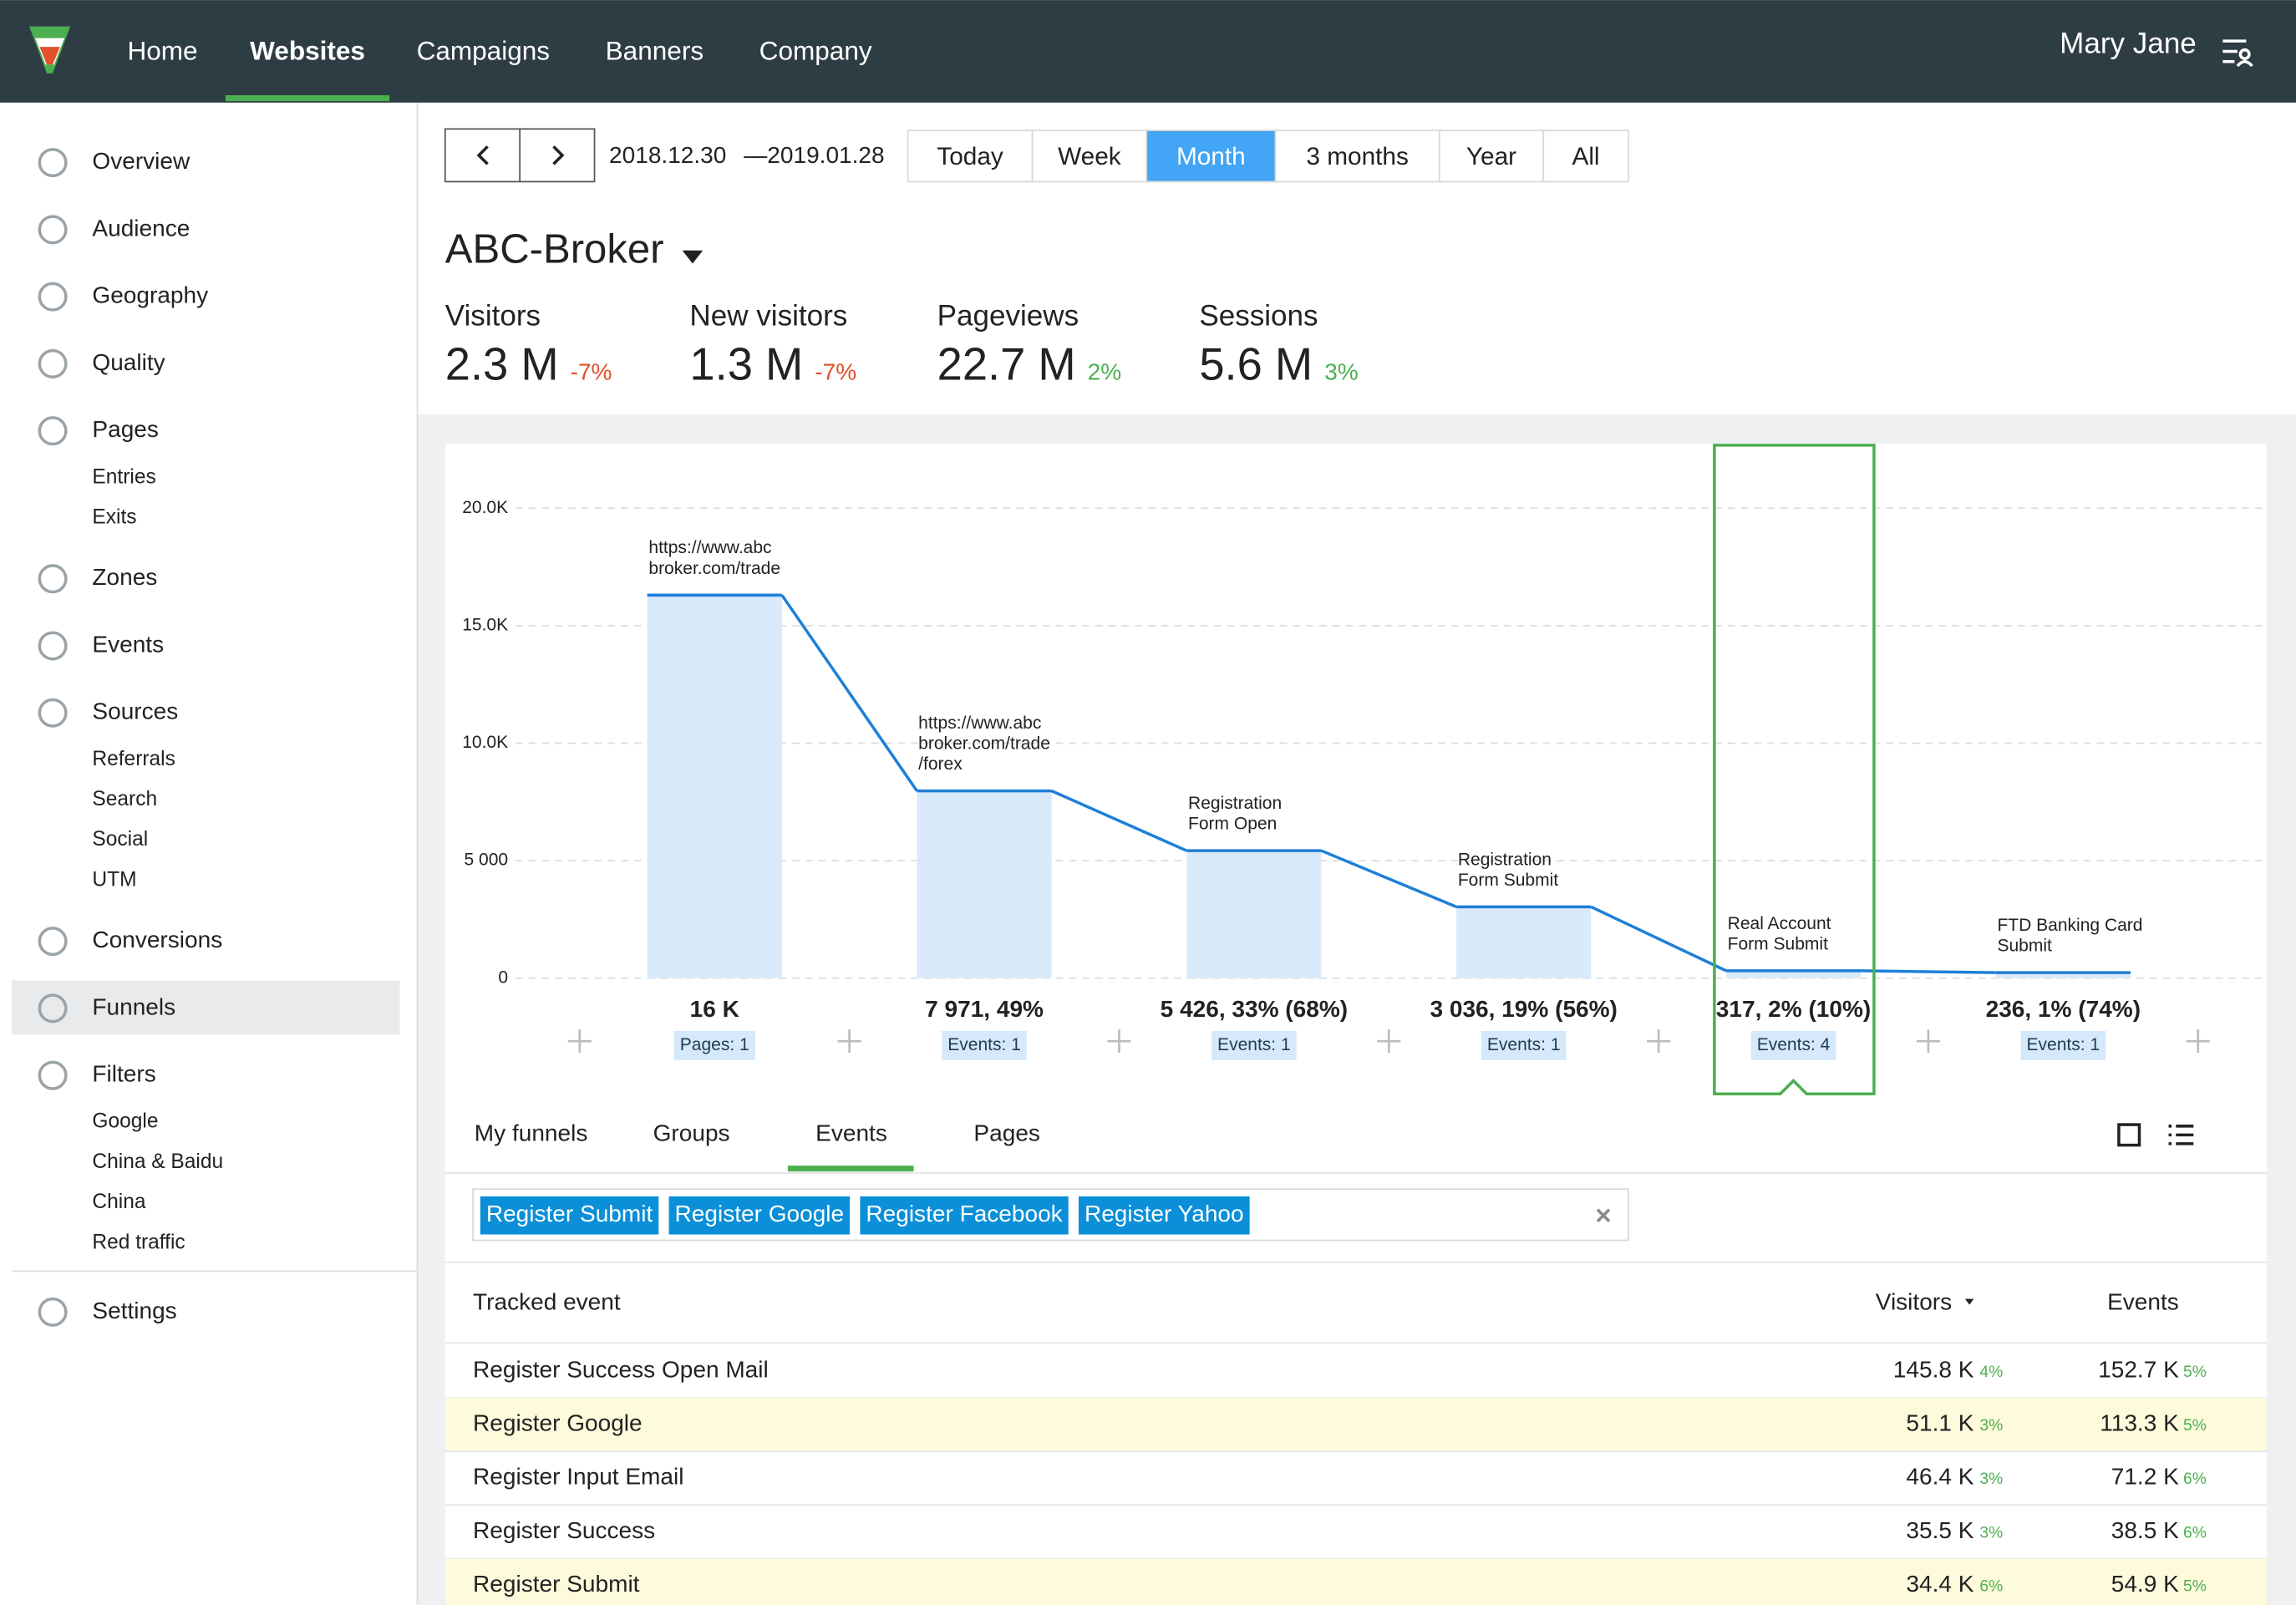 The image size is (2296, 1605). I want to click on tag-label: Register Submit, so click(569, 1214).